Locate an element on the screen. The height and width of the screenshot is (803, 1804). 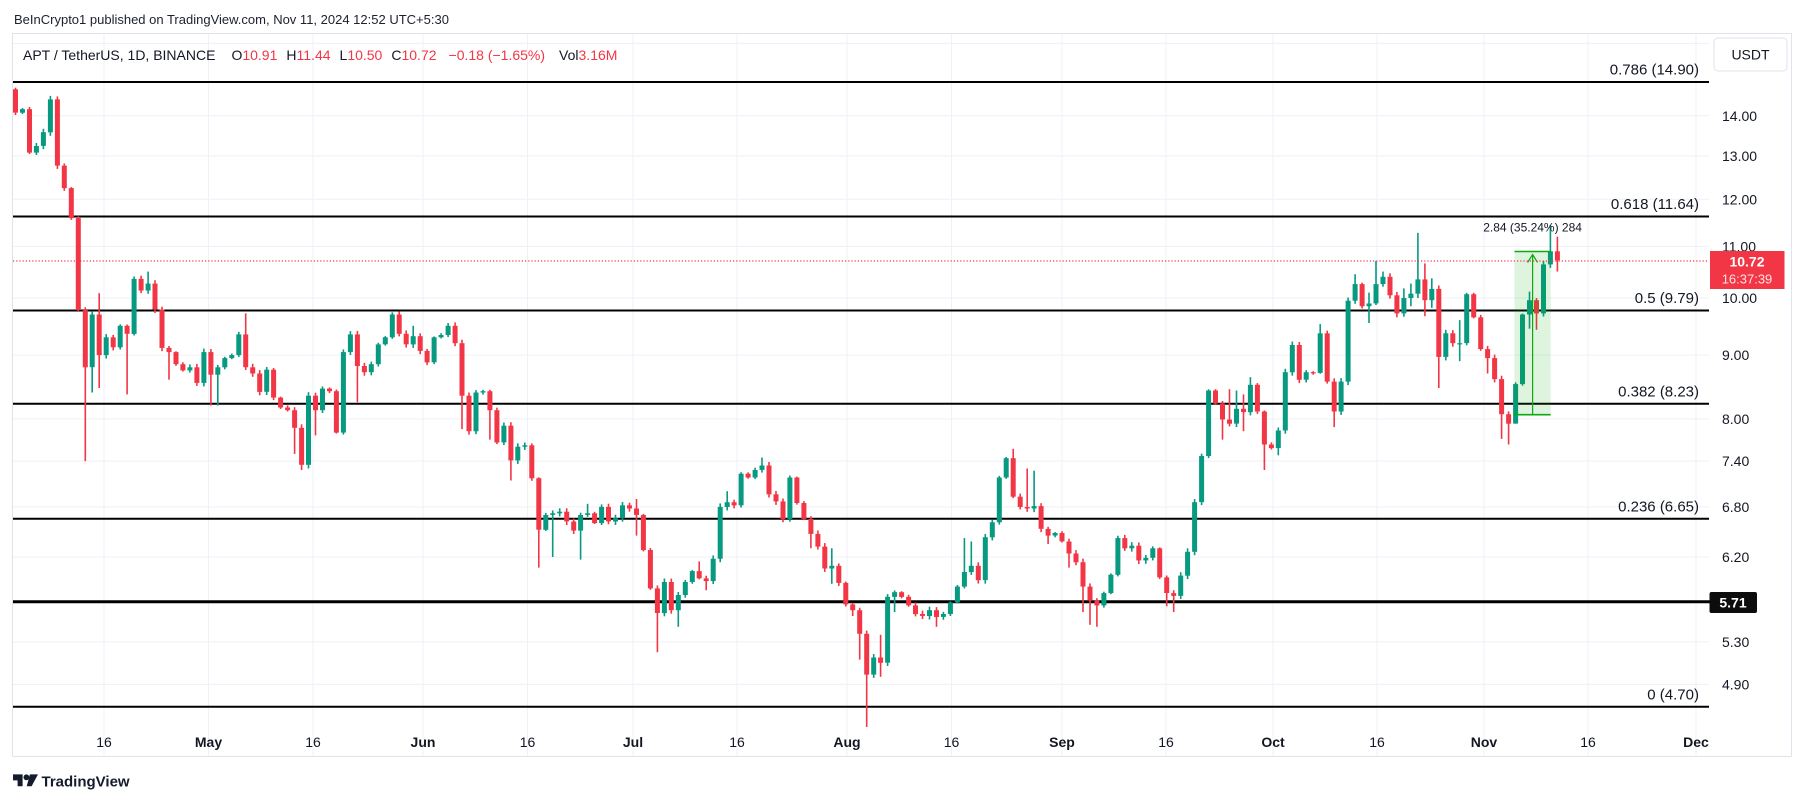
svg-text: Dec is located at coordinates (1696, 742).